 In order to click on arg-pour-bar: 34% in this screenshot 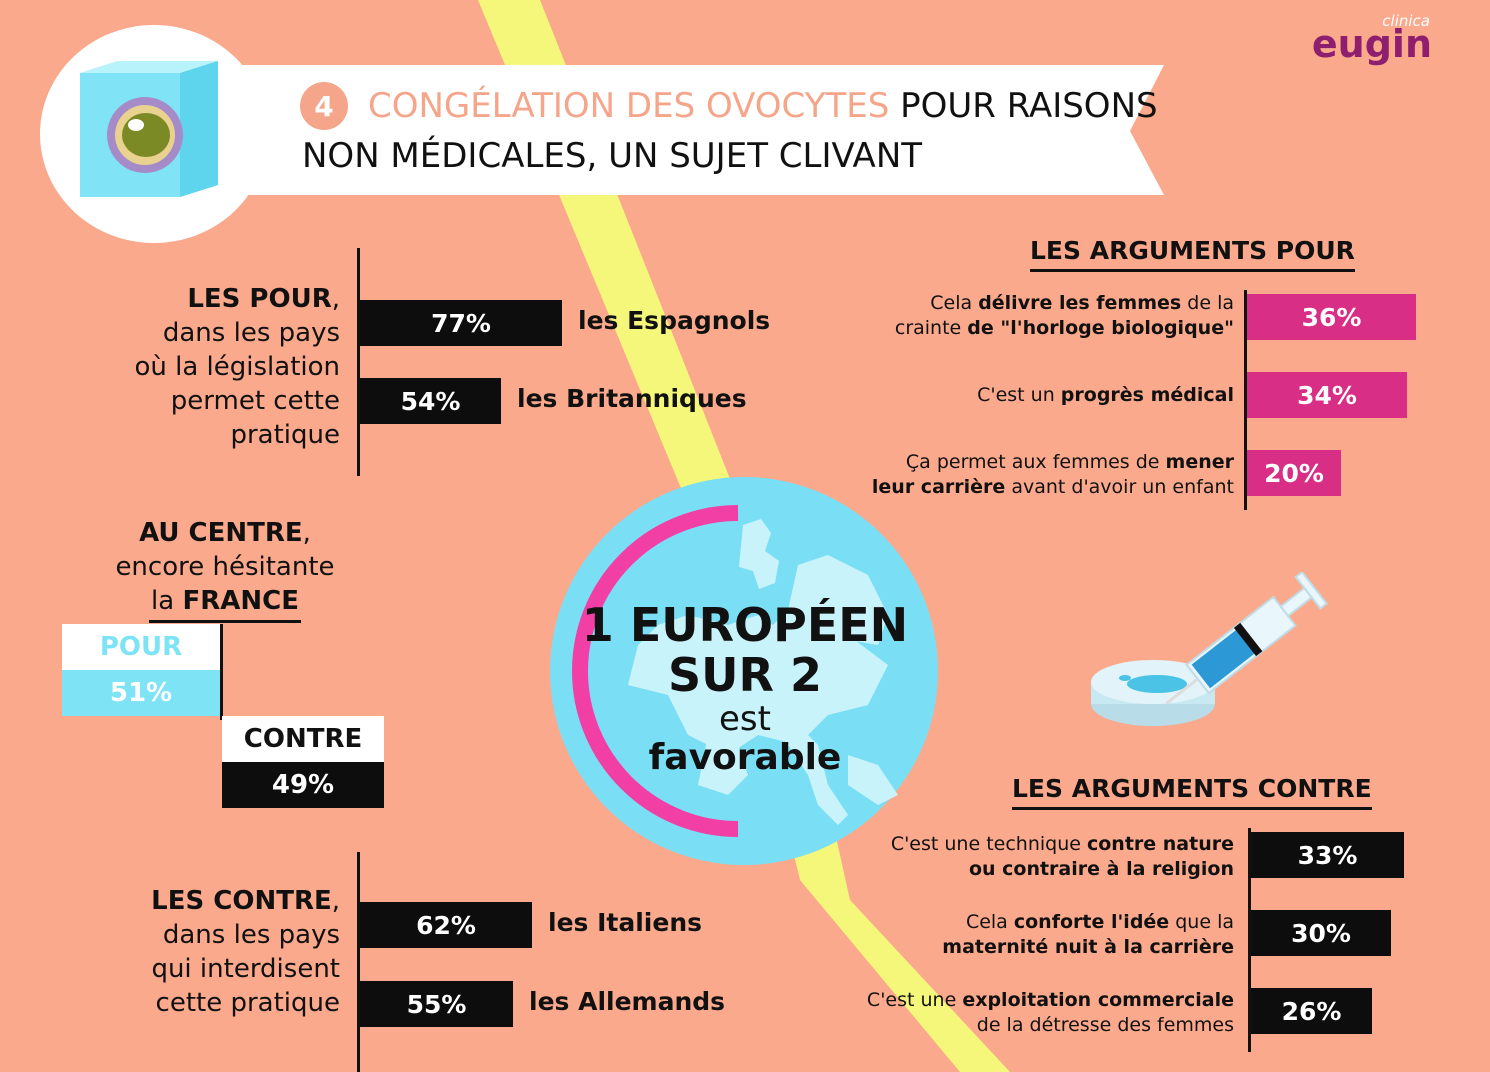, I will do `click(1327, 395)`.